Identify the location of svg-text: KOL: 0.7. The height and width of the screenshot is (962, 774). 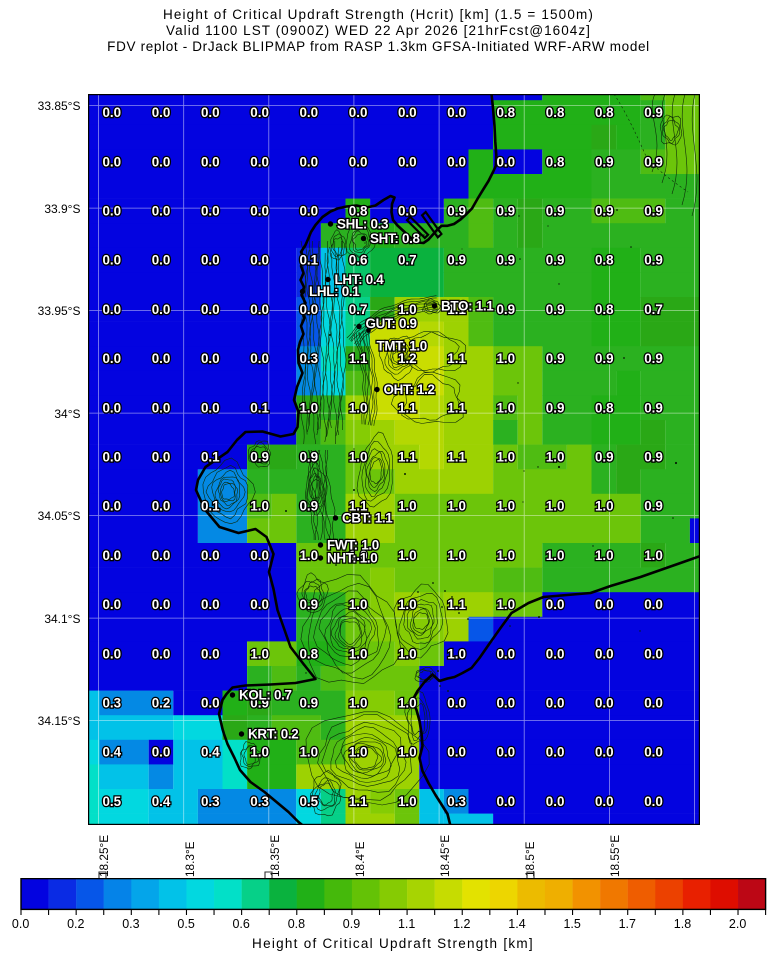
(265, 695).